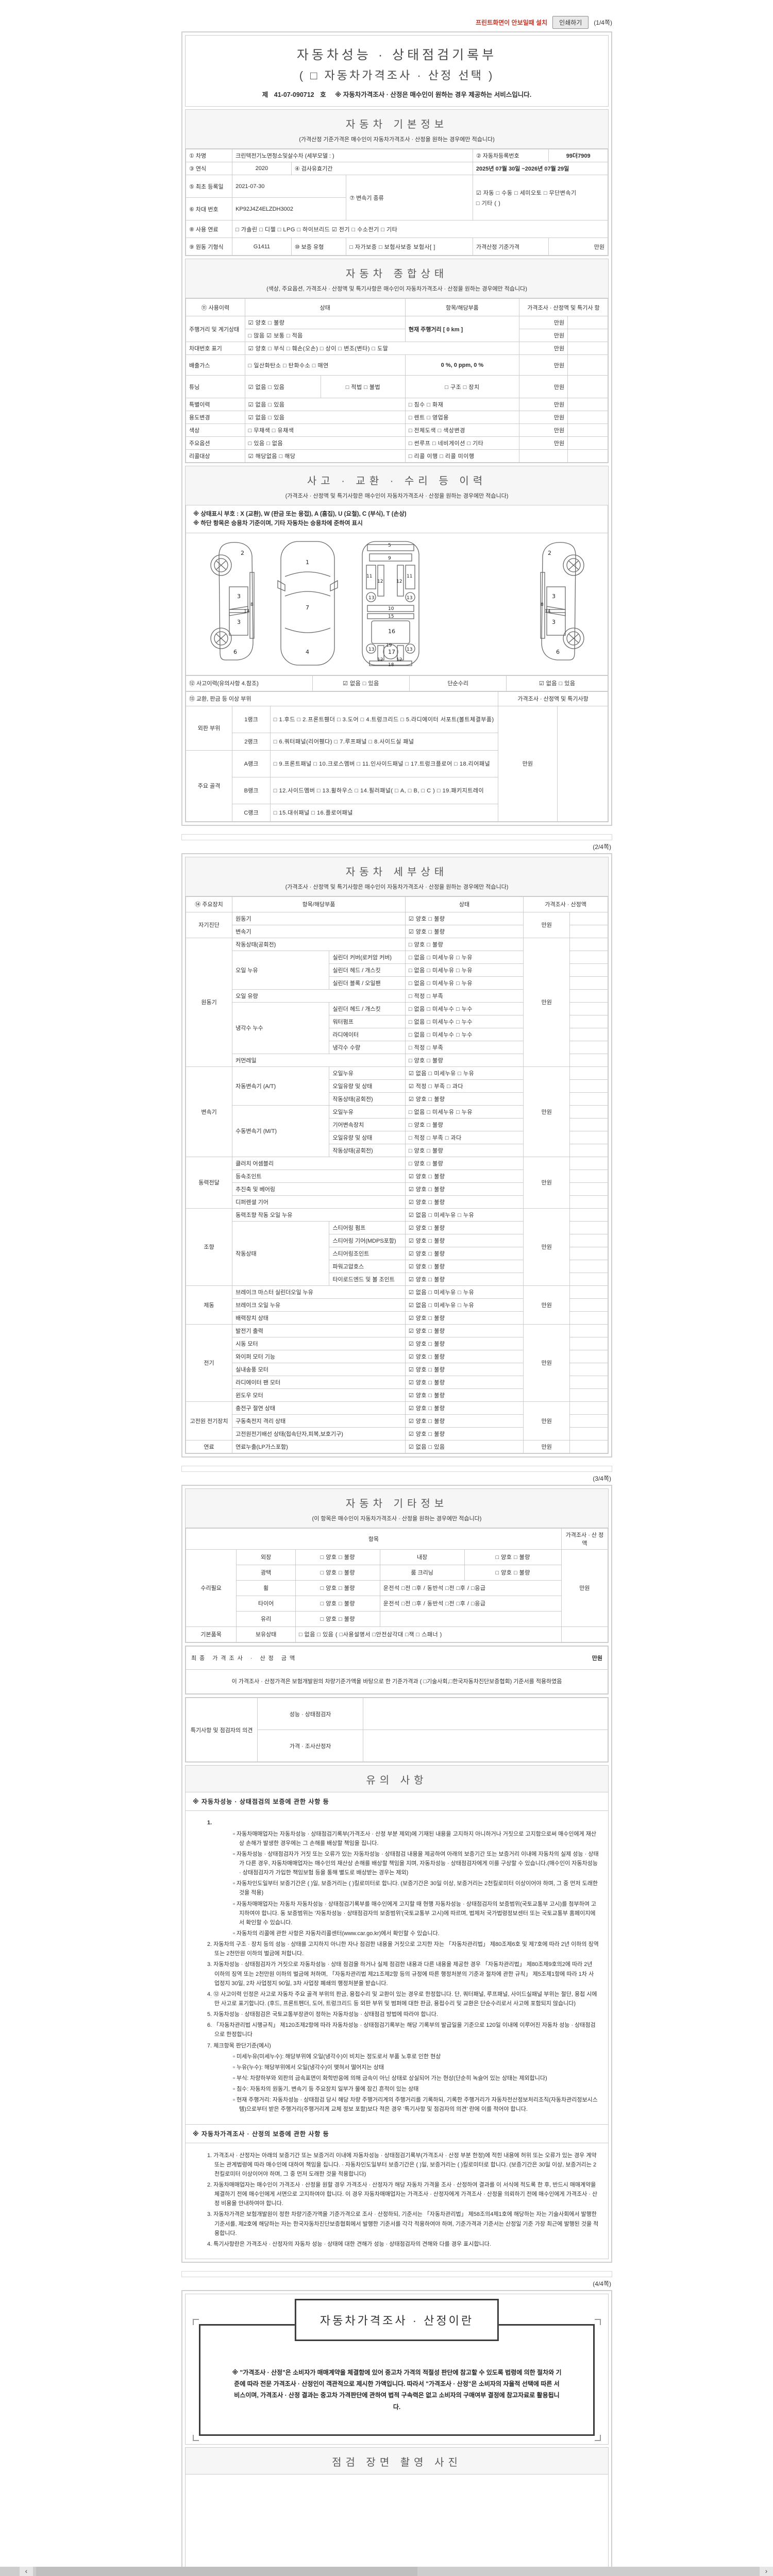 The width and height of the screenshot is (773, 2576). I want to click on vin-cell: KP92J4Z4ELZDH3002, so click(289, 209).